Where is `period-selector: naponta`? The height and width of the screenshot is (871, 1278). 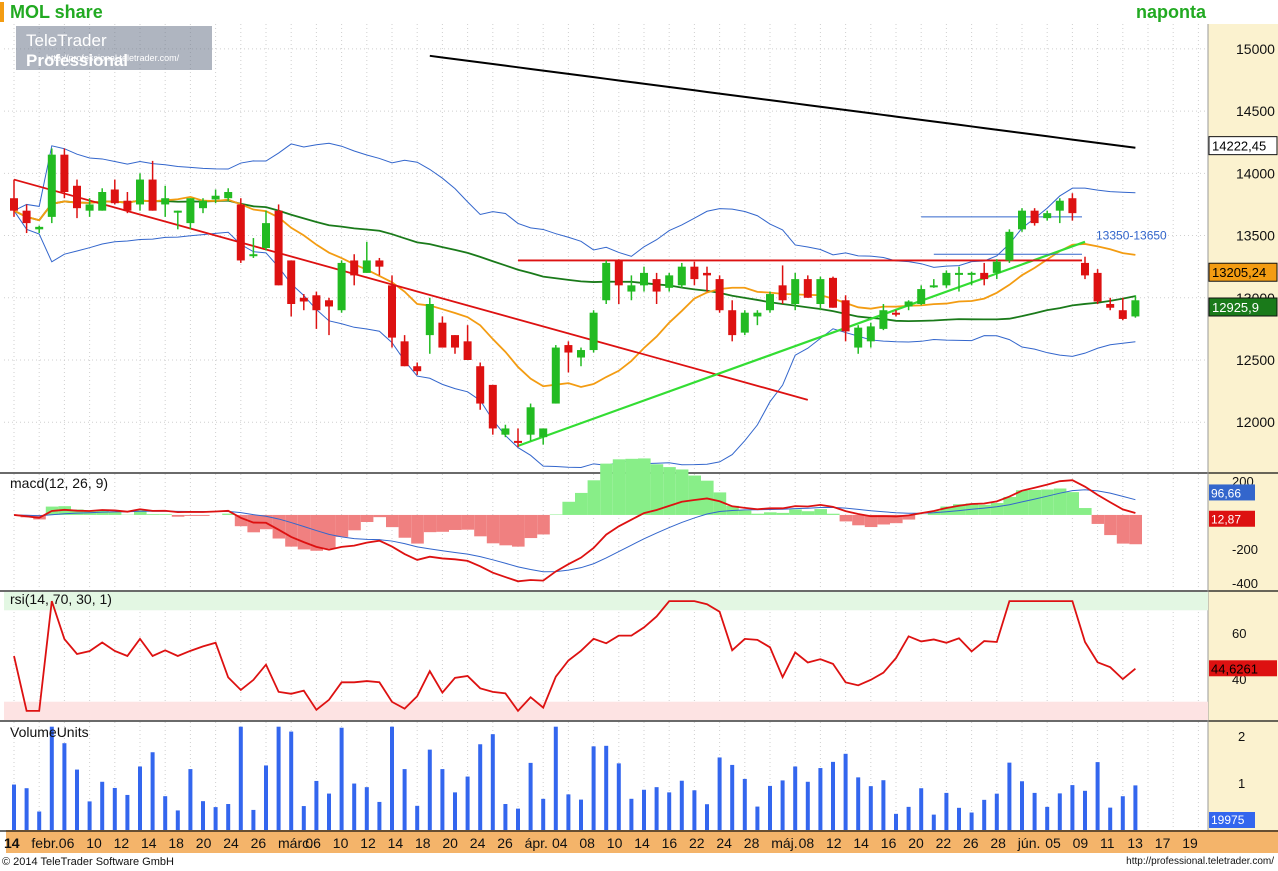
period-selector: naponta is located at coordinates (1171, 12).